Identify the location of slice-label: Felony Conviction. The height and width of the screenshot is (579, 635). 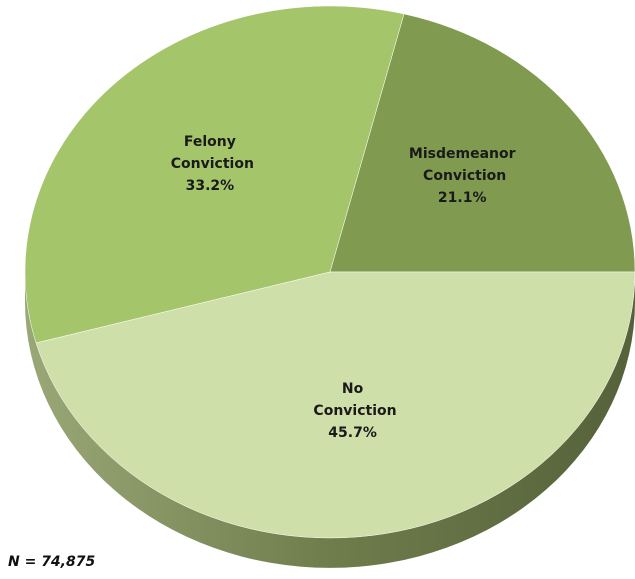
(210, 153).